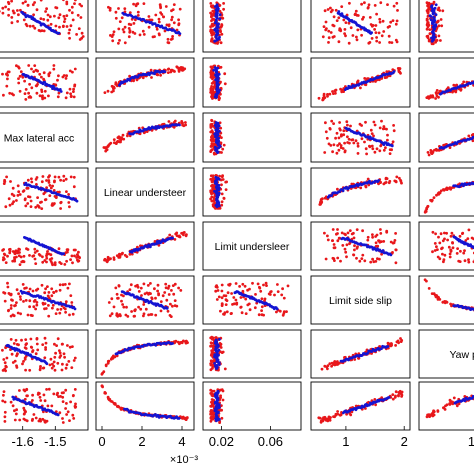 The image size is (474, 474). What do you see at coordinates (145, 193) in the screenshot?
I see `diagonal-label: Linear understeer` at bounding box center [145, 193].